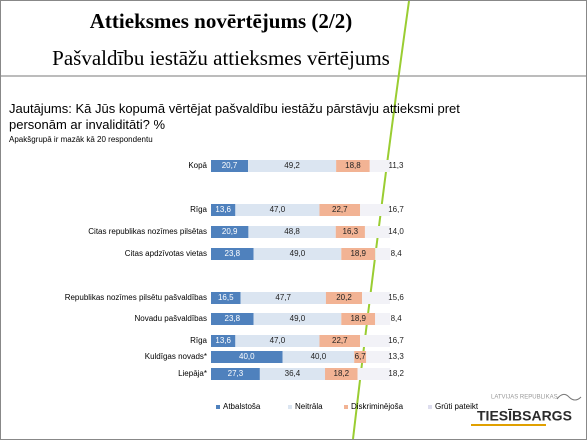  I want to click on note: Apakšgrupā ir mazāk kā 20 respondentu, so click(81, 139).